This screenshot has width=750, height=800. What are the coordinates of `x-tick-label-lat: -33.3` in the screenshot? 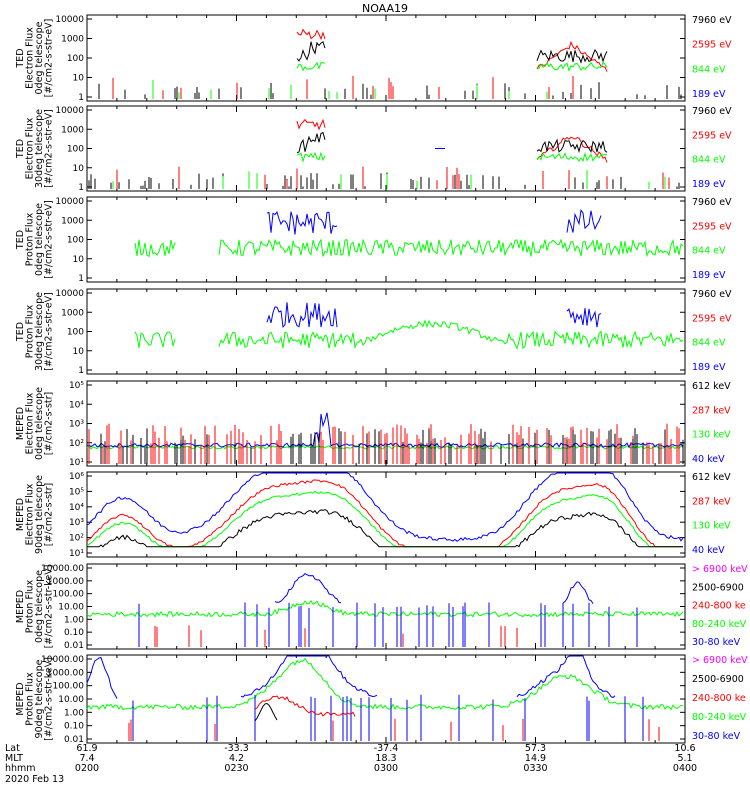 It's located at (236, 748).